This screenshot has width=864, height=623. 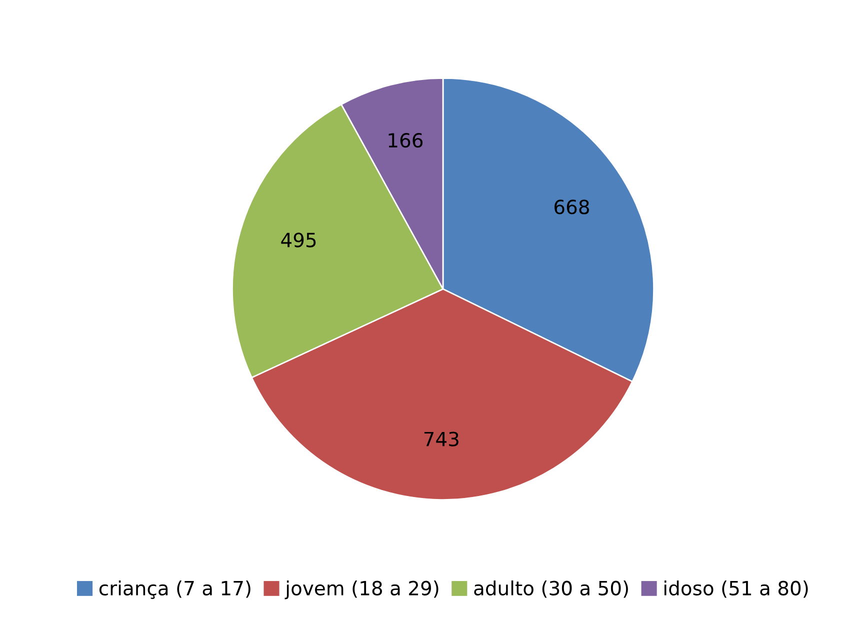 I want to click on data-label: 166, so click(x=405, y=140).